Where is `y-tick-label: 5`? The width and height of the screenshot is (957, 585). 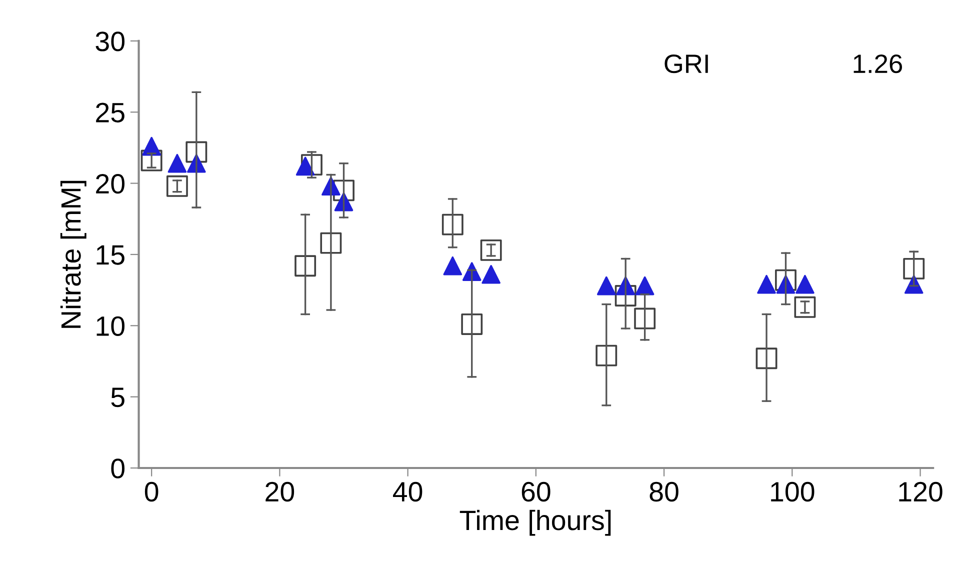
y-tick-label: 5 is located at coordinates (117, 398).